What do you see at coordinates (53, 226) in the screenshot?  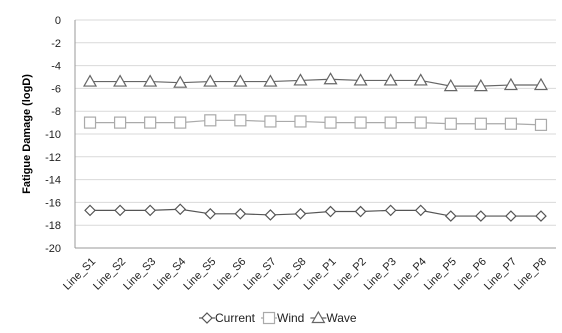 I see `y-tick-label: -18` at bounding box center [53, 226].